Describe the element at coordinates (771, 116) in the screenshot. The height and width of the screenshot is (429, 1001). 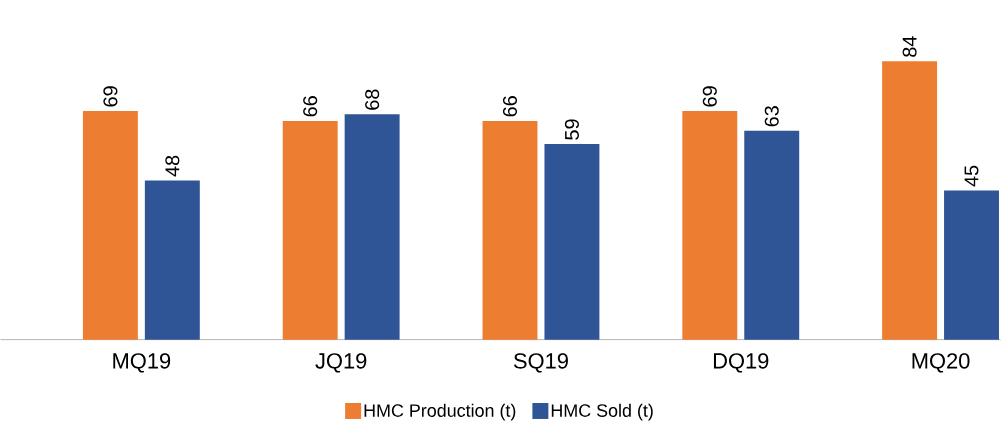
I see `data-label: 63` at that location.